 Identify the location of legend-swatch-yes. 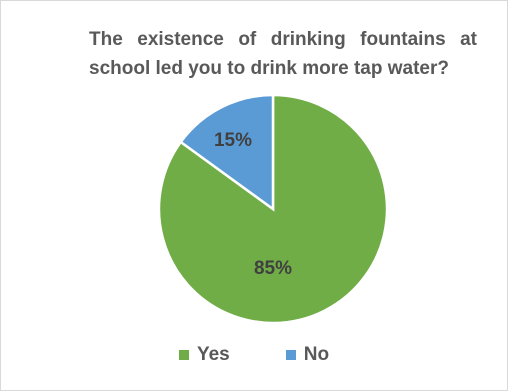
(183, 355).